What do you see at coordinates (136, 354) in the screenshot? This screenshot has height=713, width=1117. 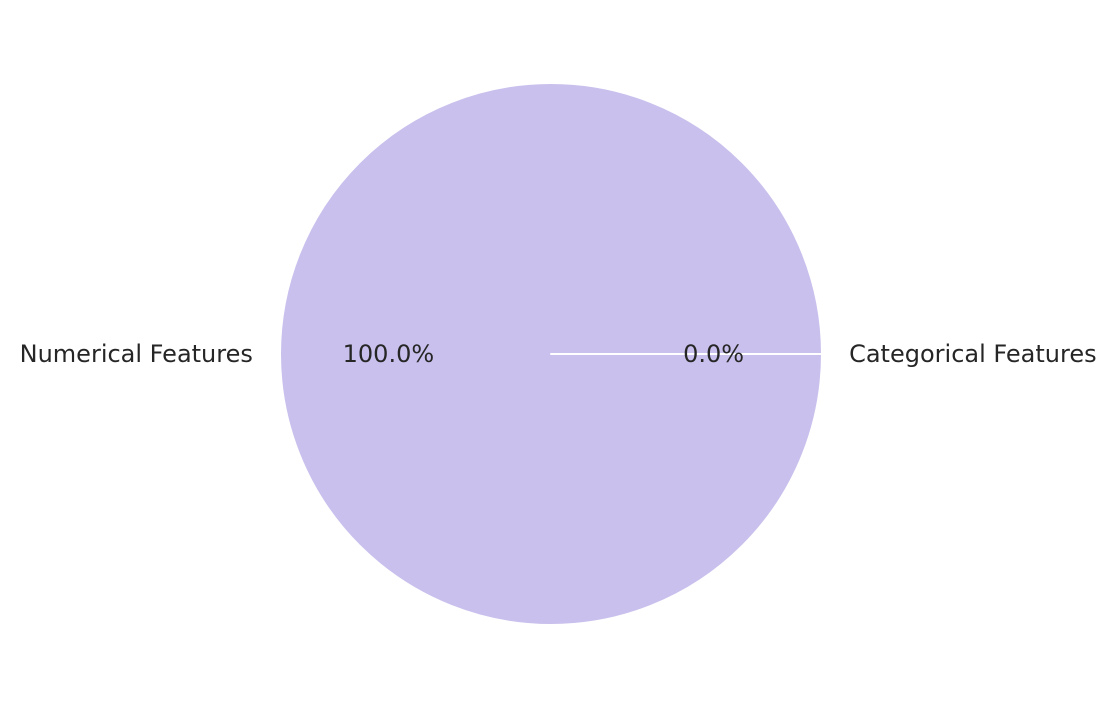 I see `slice-label-numerical-features: Numerical Features` at bounding box center [136, 354].